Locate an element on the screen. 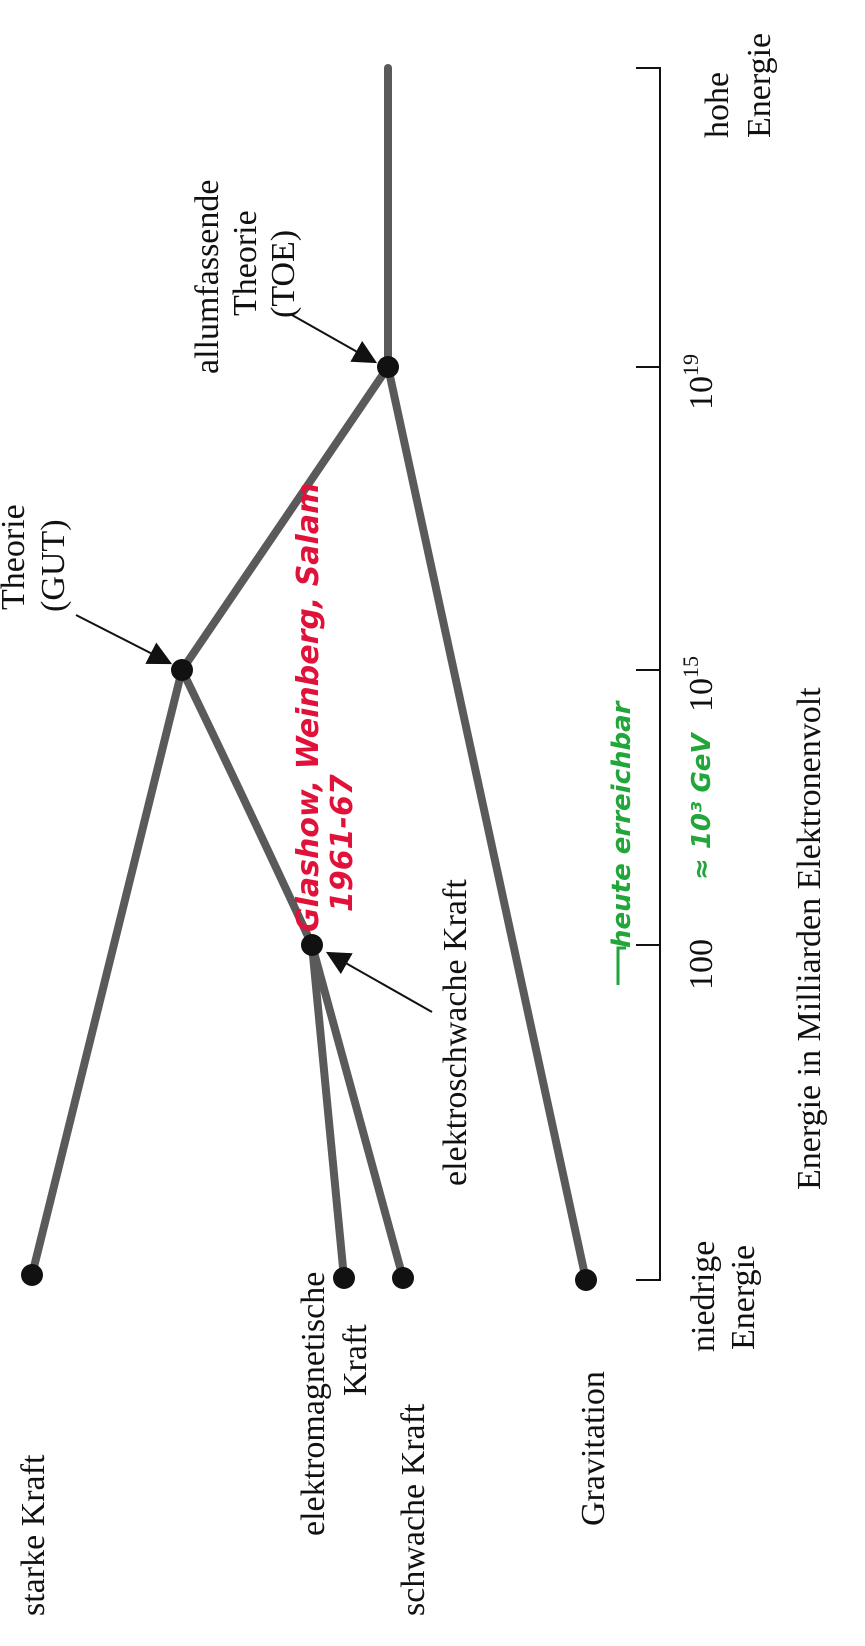 The width and height of the screenshot is (865, 1646). axis-tick-label-1e19: 1019 is located at coordinates (699, 382).